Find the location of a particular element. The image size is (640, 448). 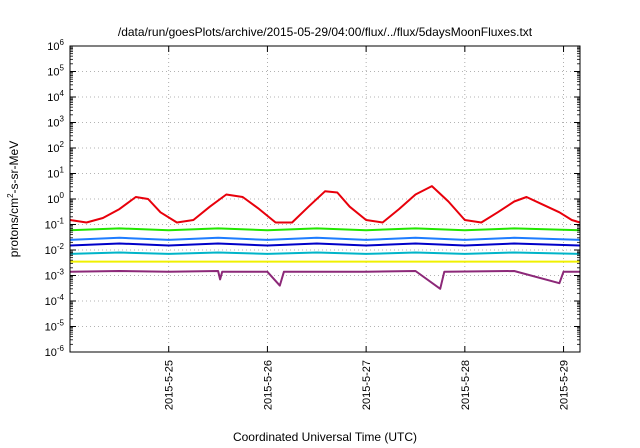

y-tick-label: 10⁶ is located at coordinates (55, 45).